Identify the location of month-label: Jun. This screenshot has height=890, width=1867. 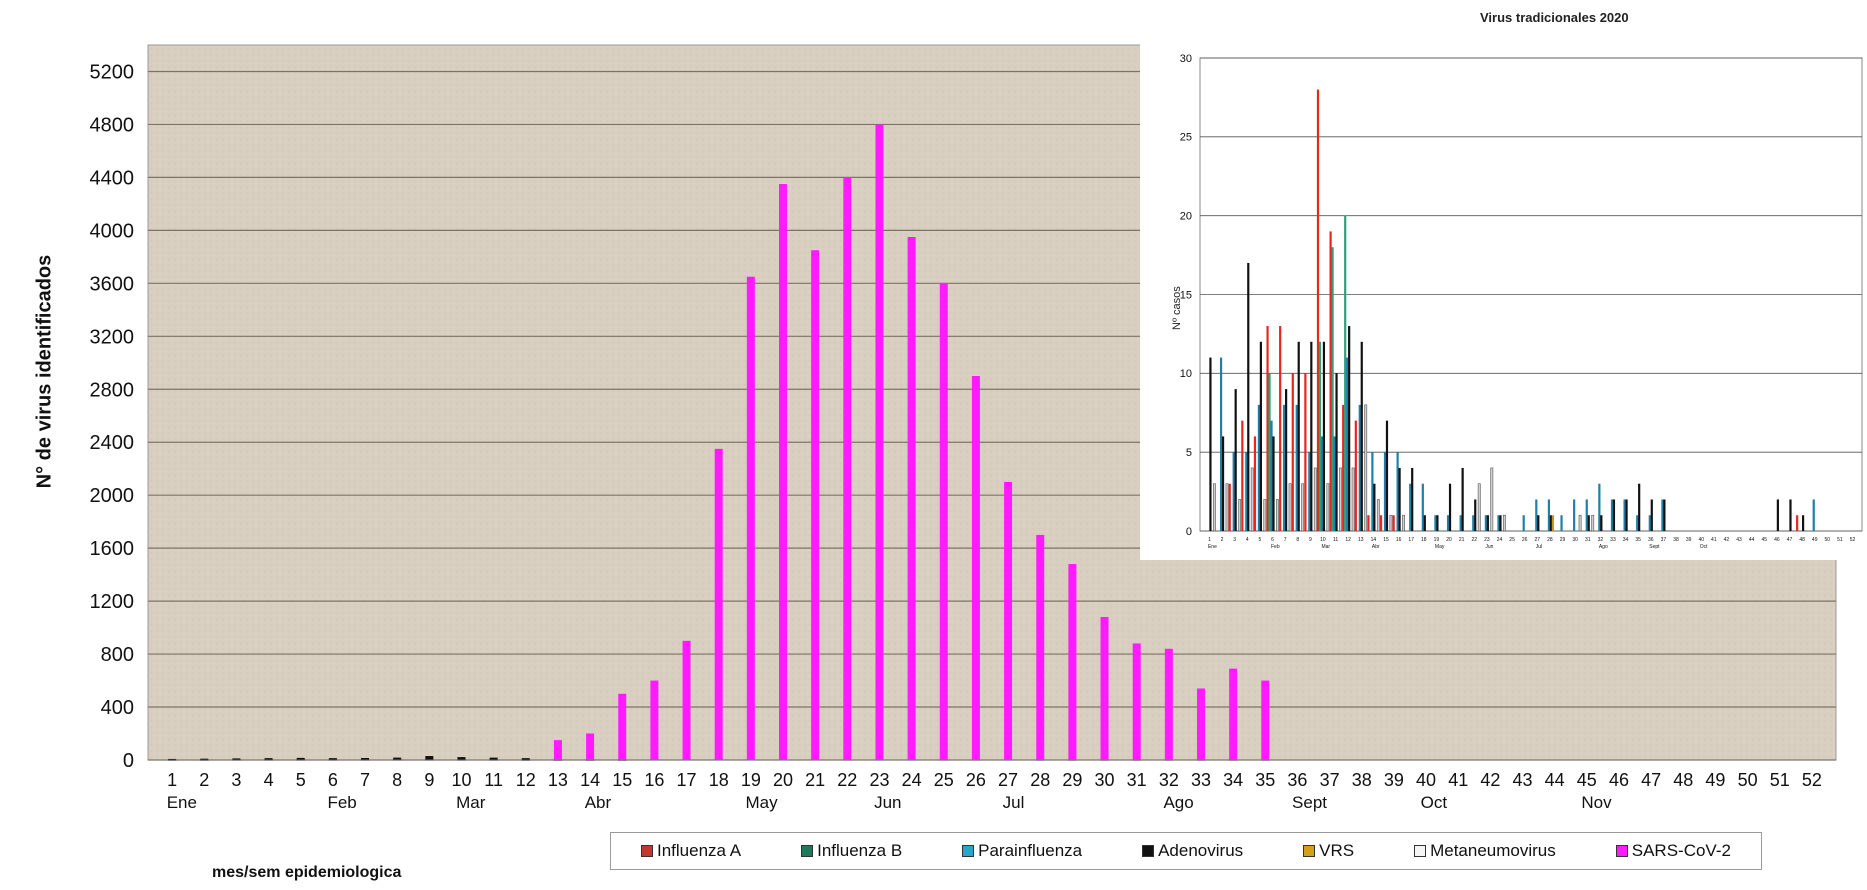
(887, 802).